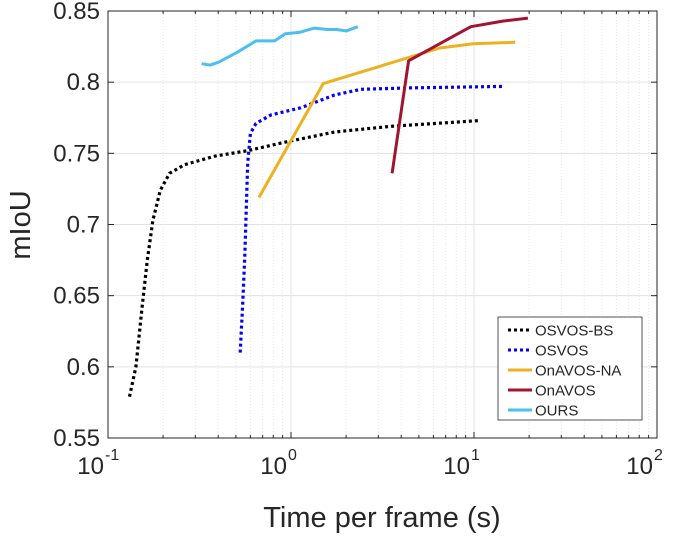 This screenshot has height=544, width=674. What do you see at coordinates (556, 411) in the screenshot?
I see `legend-label-ours: OURS` at bounding box center [556, 411].